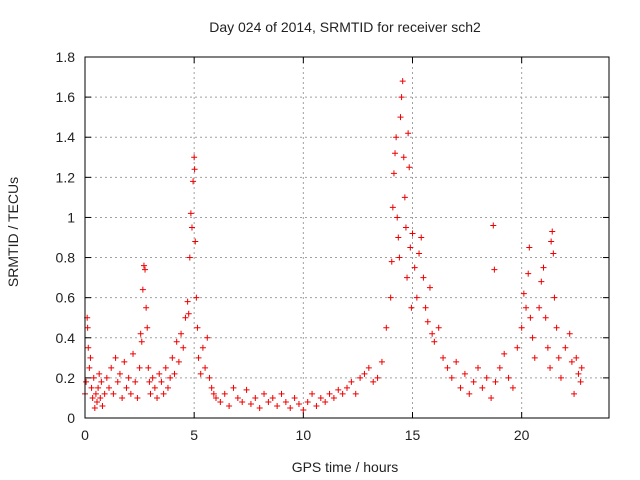  Describe the element at coordinates (71, 418) in the screenshot. I see `y-tick-label: 0` at that location.